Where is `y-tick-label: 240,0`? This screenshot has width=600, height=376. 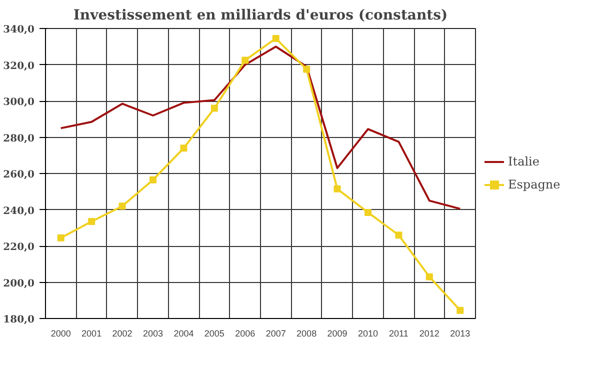
y-tick-label: 240,0 is located at coordinates (19, 211).